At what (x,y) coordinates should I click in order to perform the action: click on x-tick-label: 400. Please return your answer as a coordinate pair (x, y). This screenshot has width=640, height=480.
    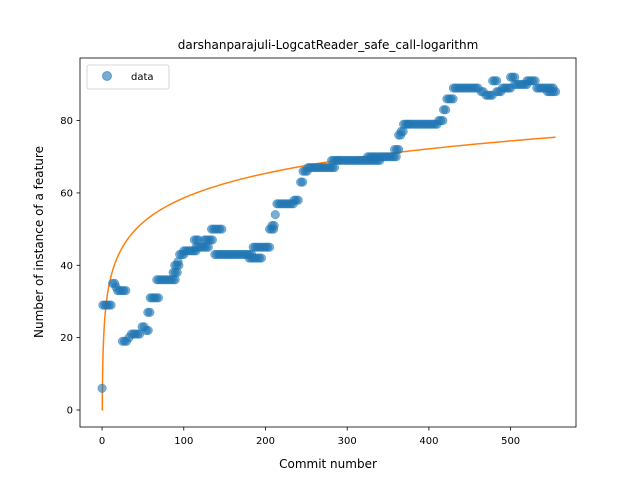
    Looking at the image, I should click on (428, 441).